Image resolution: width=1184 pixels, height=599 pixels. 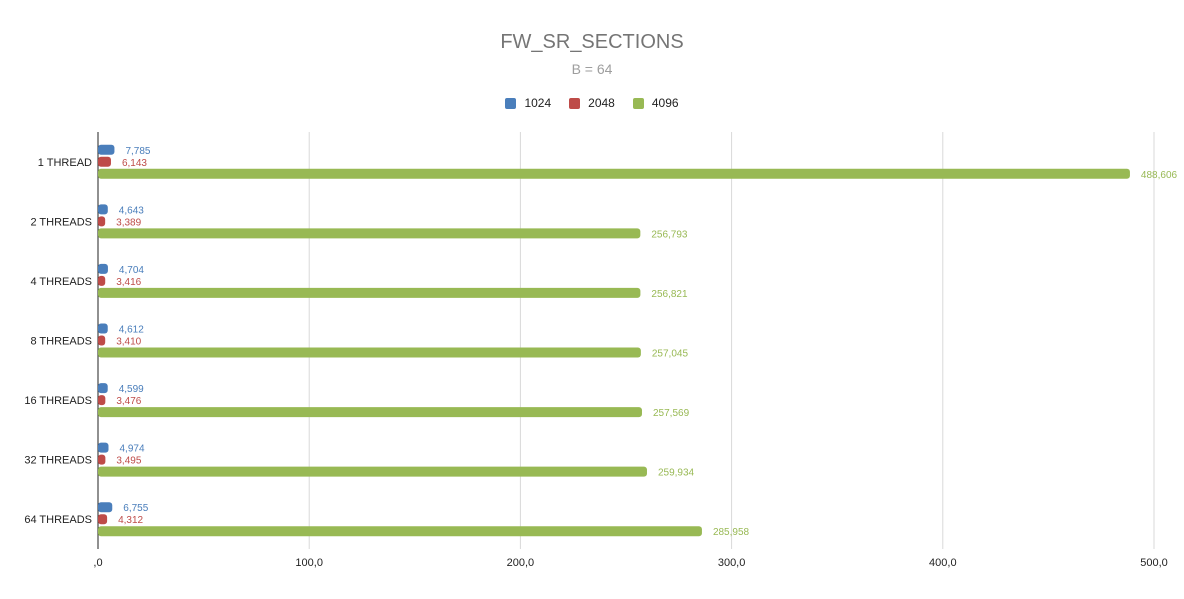 What do you see at coordinates (130, 520) in the screenshot?
I see `data-label-2048-6: 4,312` at bounding box center [130, 520].